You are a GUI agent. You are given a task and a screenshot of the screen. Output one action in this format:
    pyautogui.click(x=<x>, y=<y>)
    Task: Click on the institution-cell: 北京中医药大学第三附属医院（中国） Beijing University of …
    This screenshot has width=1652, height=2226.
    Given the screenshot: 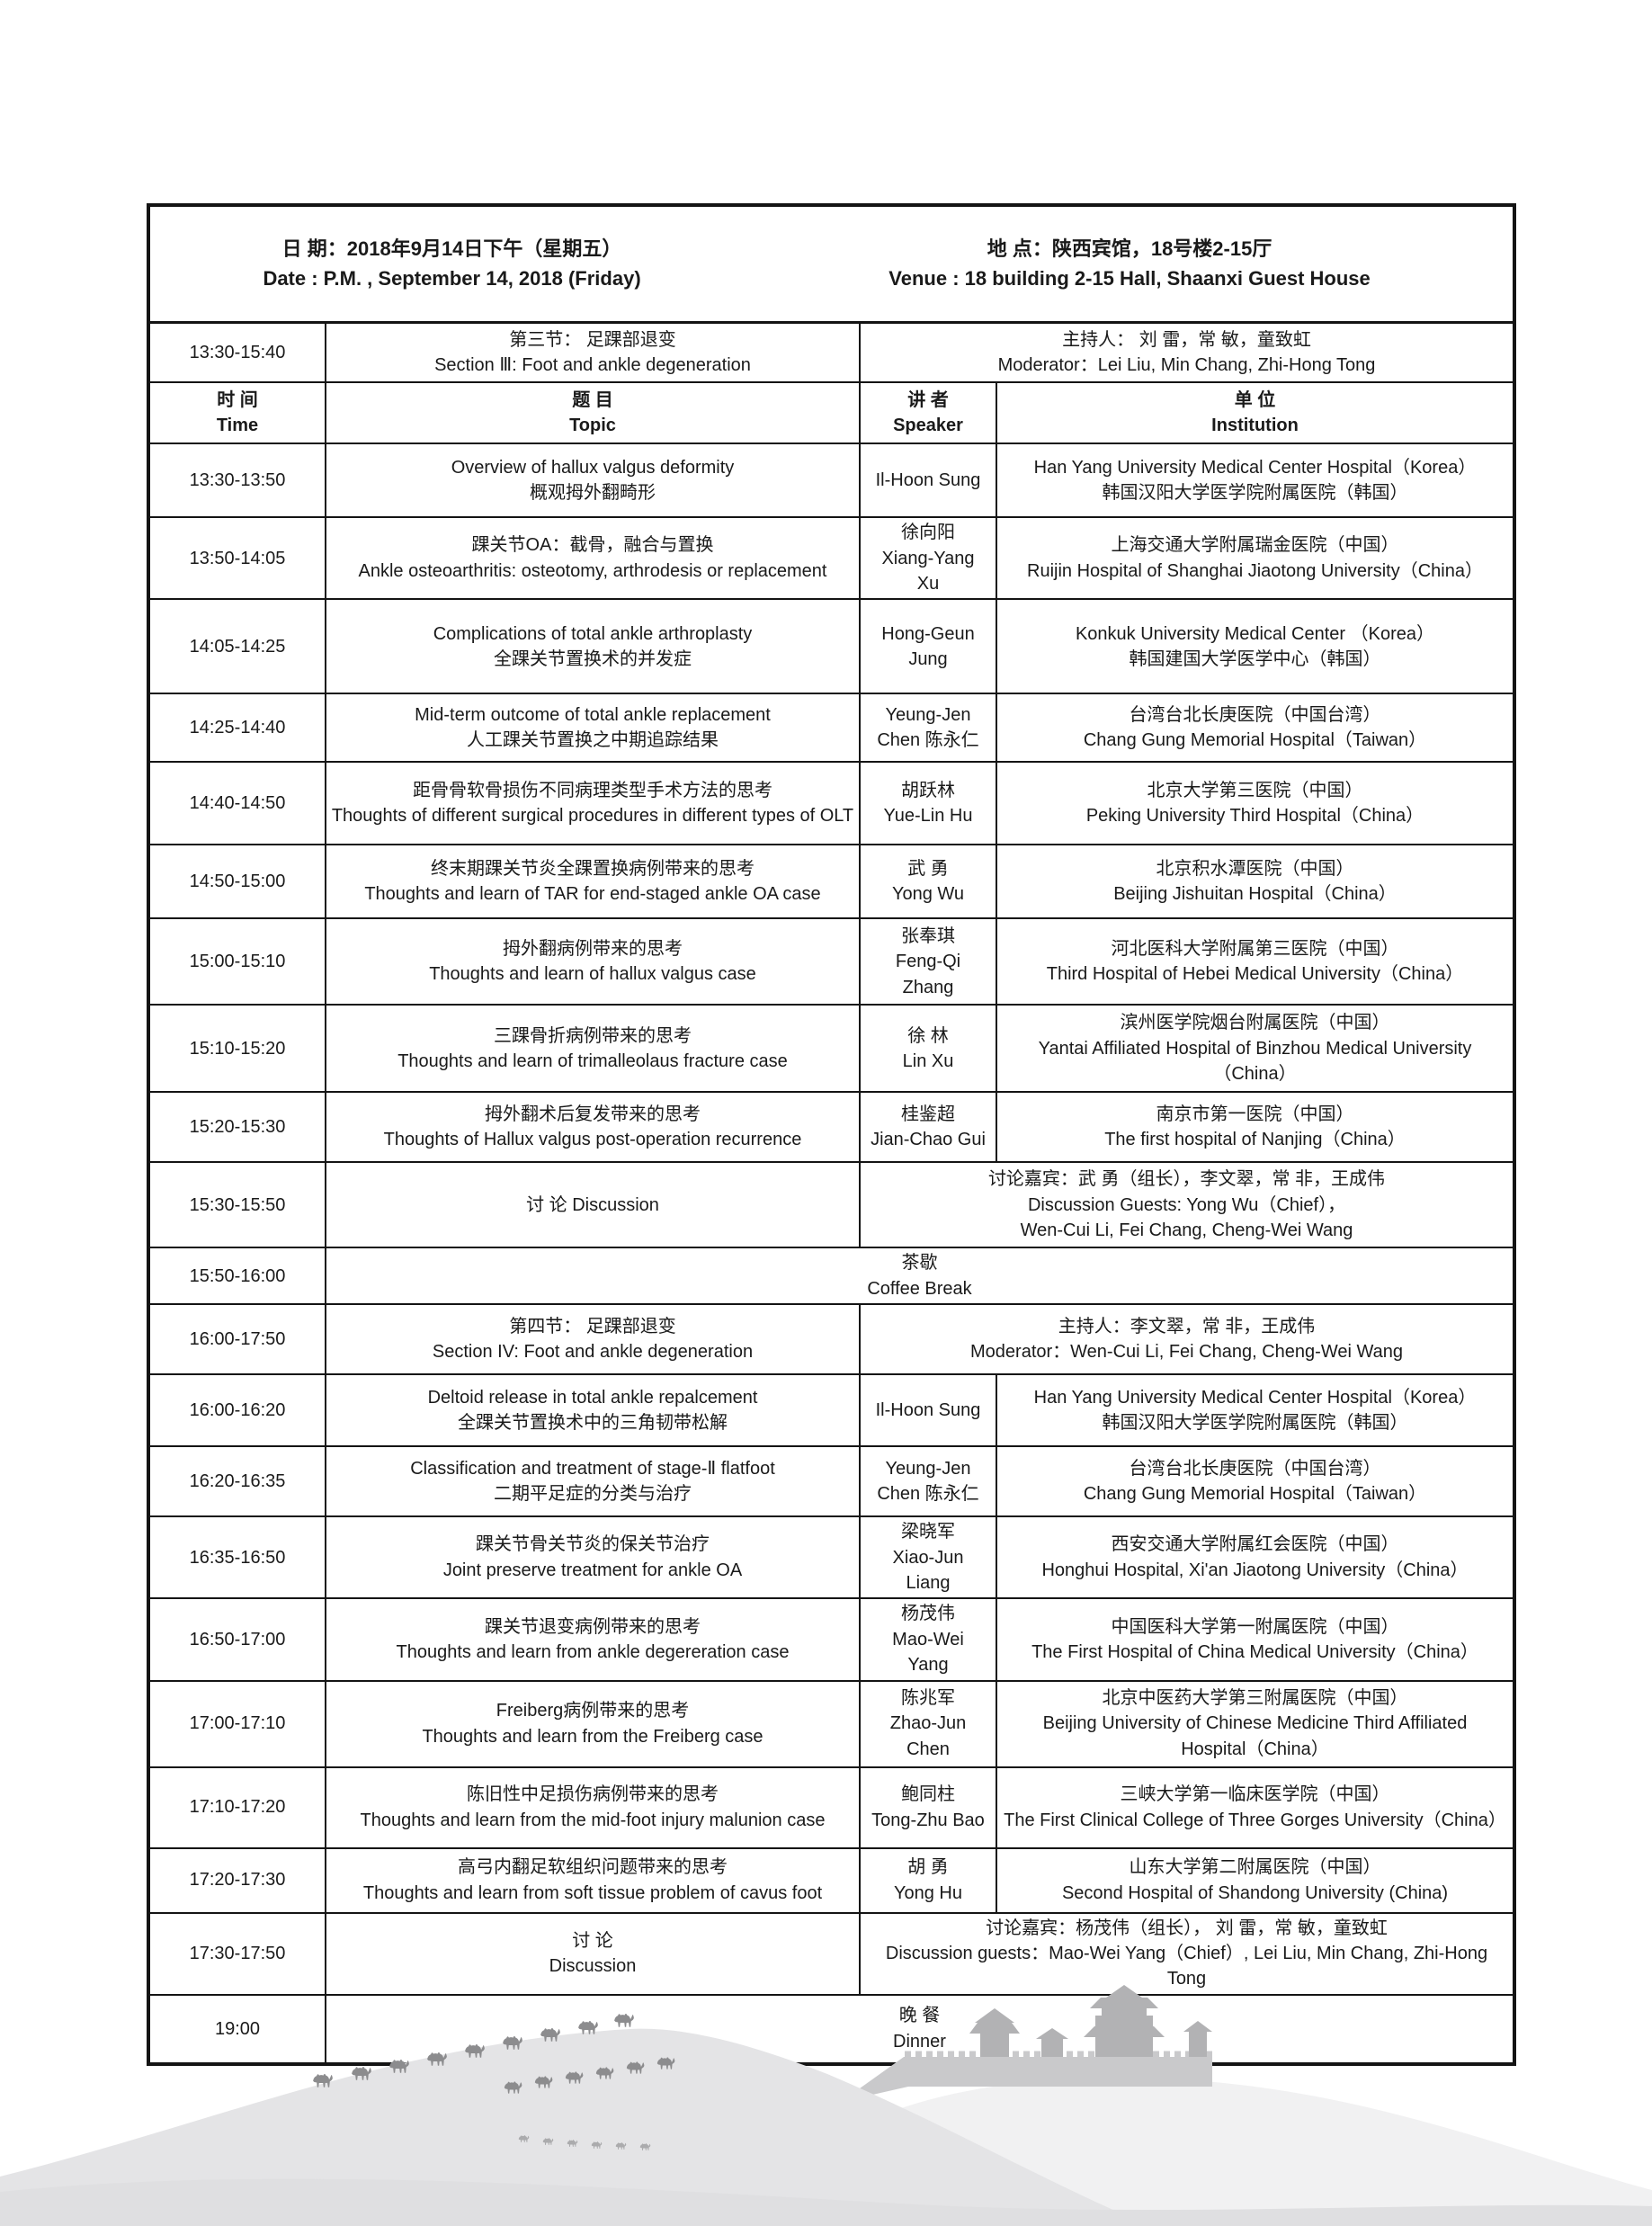 What is the action you would take?
    pyautogui.click(x=1255, y=1723)
    